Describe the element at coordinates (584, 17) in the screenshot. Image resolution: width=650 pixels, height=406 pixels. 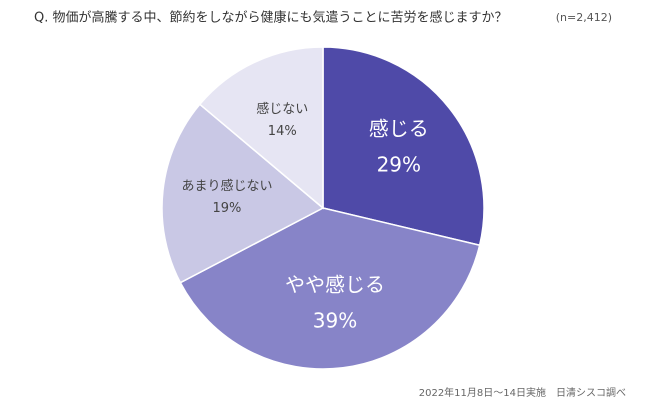
I see `chart-subtitle: (n=2,412)` at that location.